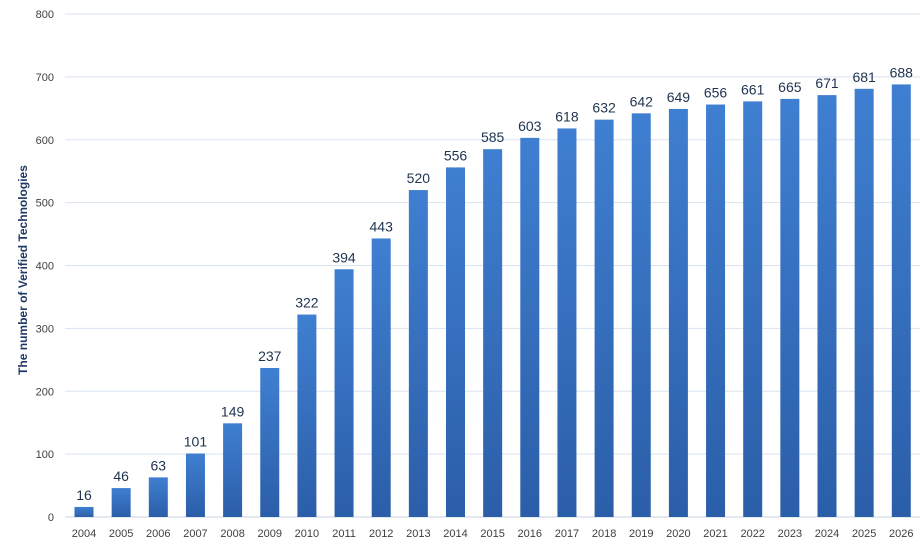  I want to click on data-label: 688, so click(902, 72).